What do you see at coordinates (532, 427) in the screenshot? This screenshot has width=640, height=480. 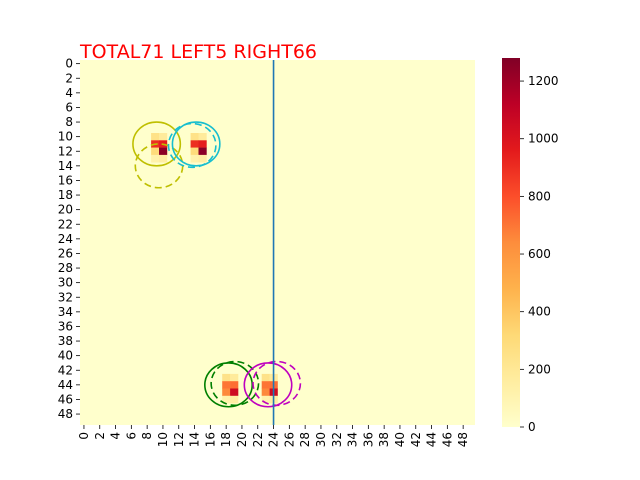 I see `colorbar-tick-label: 0` at bounding box center [532, 427].